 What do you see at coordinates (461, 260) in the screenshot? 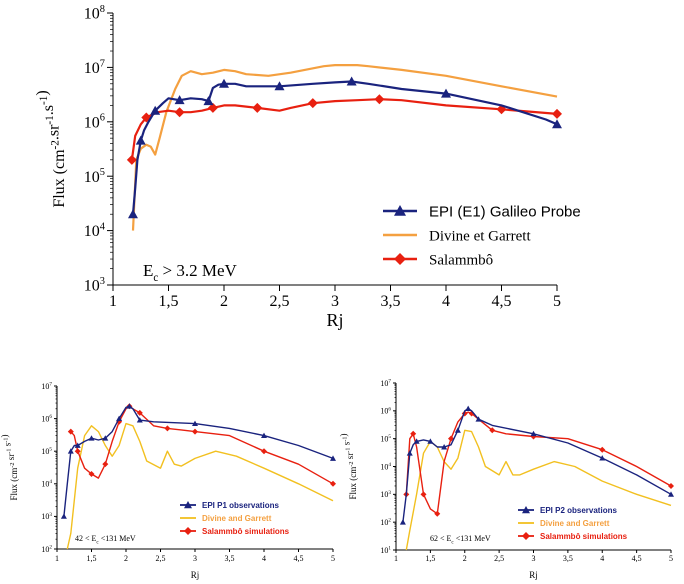
I see `legend-label: Salammbô` at bounding box center [461, 260].